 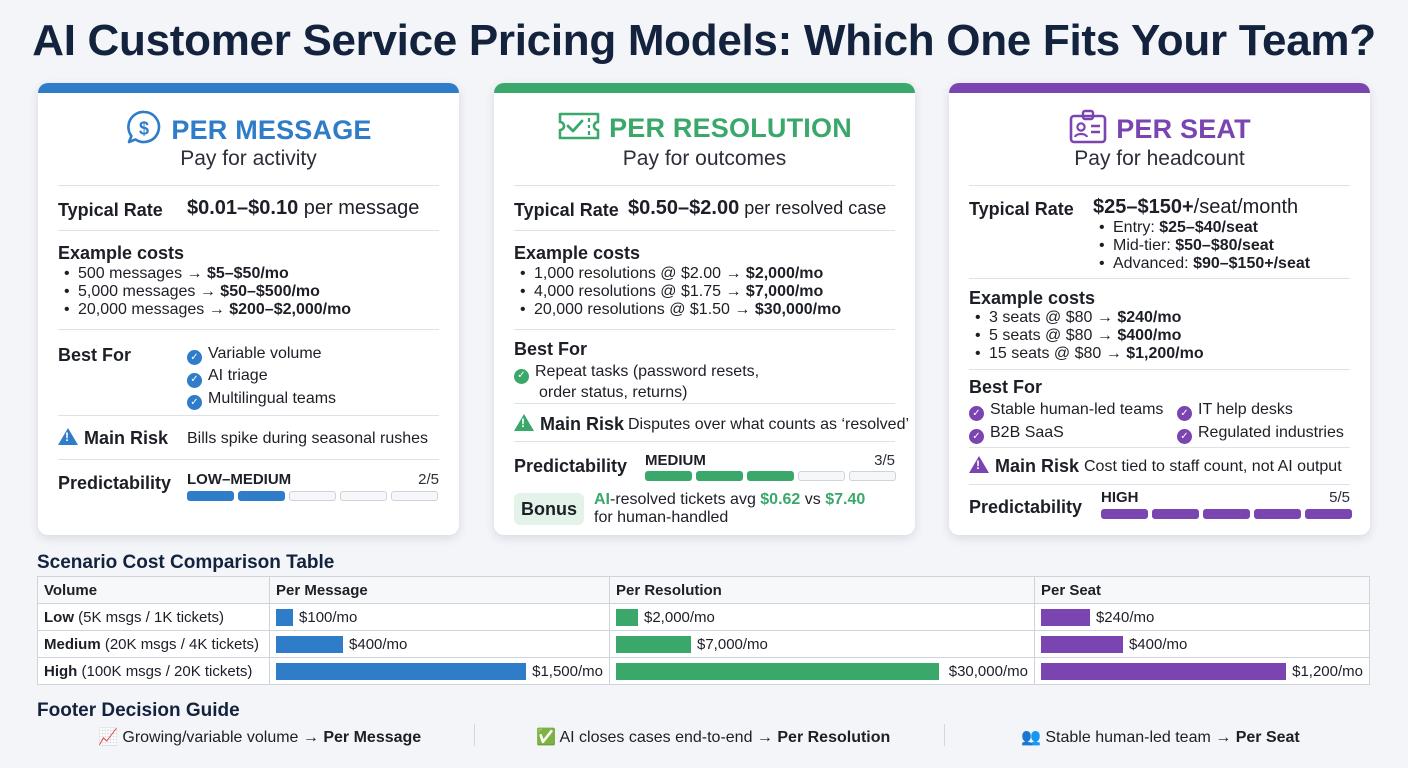 I want to click on volume-cell: Low (5K msgs / 1K tickets), so click(x=153, y=617).